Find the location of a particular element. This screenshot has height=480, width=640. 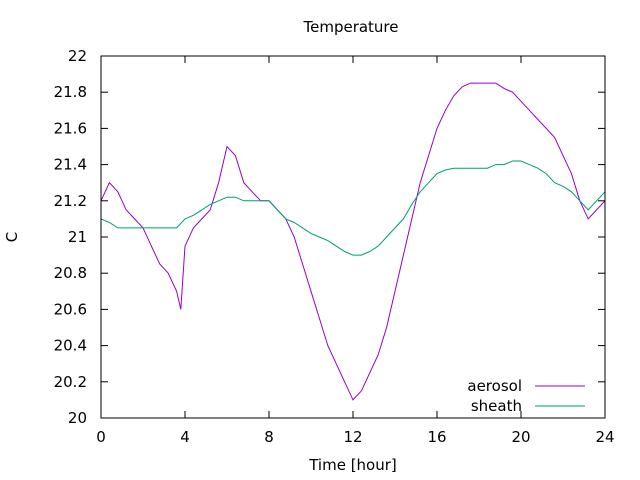

y-tick-label: 20.2 is located at coordinates (70, 382).